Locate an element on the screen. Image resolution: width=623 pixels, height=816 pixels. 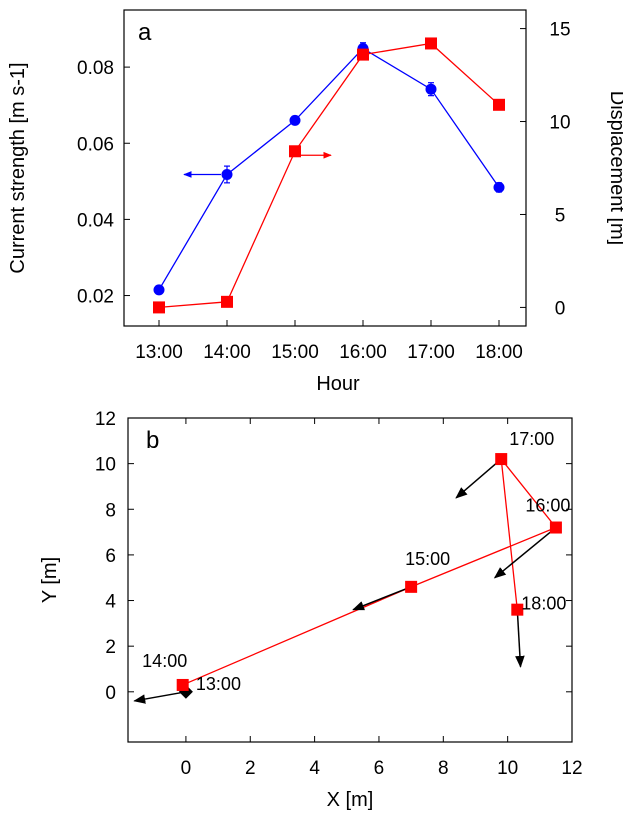
chart-a-y2-axis-label: Displacement [m] is located at coordinates (614, 168).